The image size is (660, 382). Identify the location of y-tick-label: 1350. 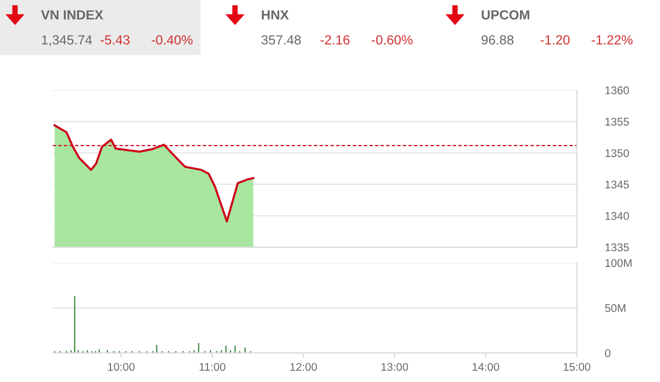
(617, 153).